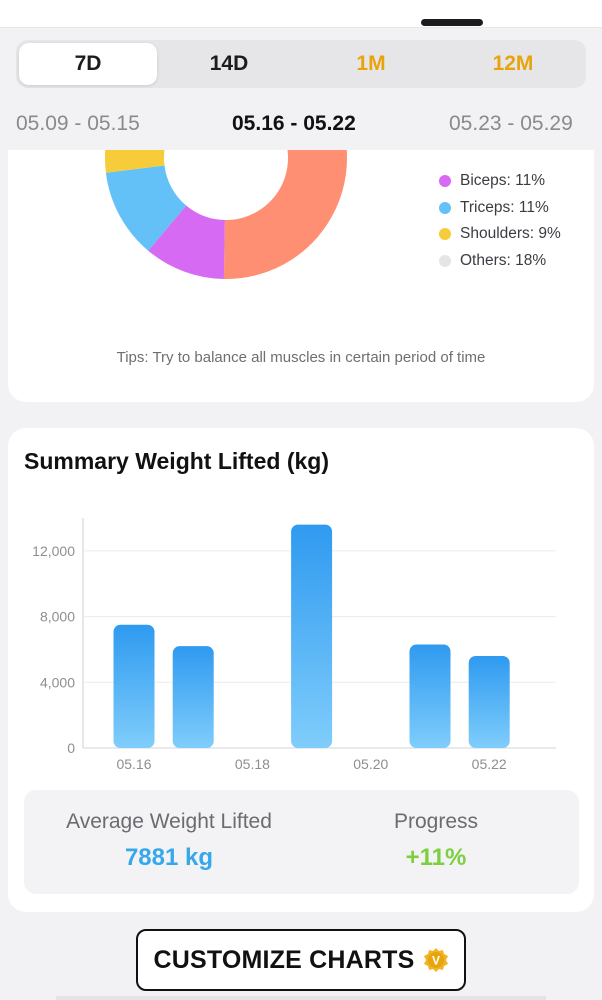 Image resolution: width=602 pixels, height=1000 pixels. I want to click on donut-segment-biceps, so click(186, 242).